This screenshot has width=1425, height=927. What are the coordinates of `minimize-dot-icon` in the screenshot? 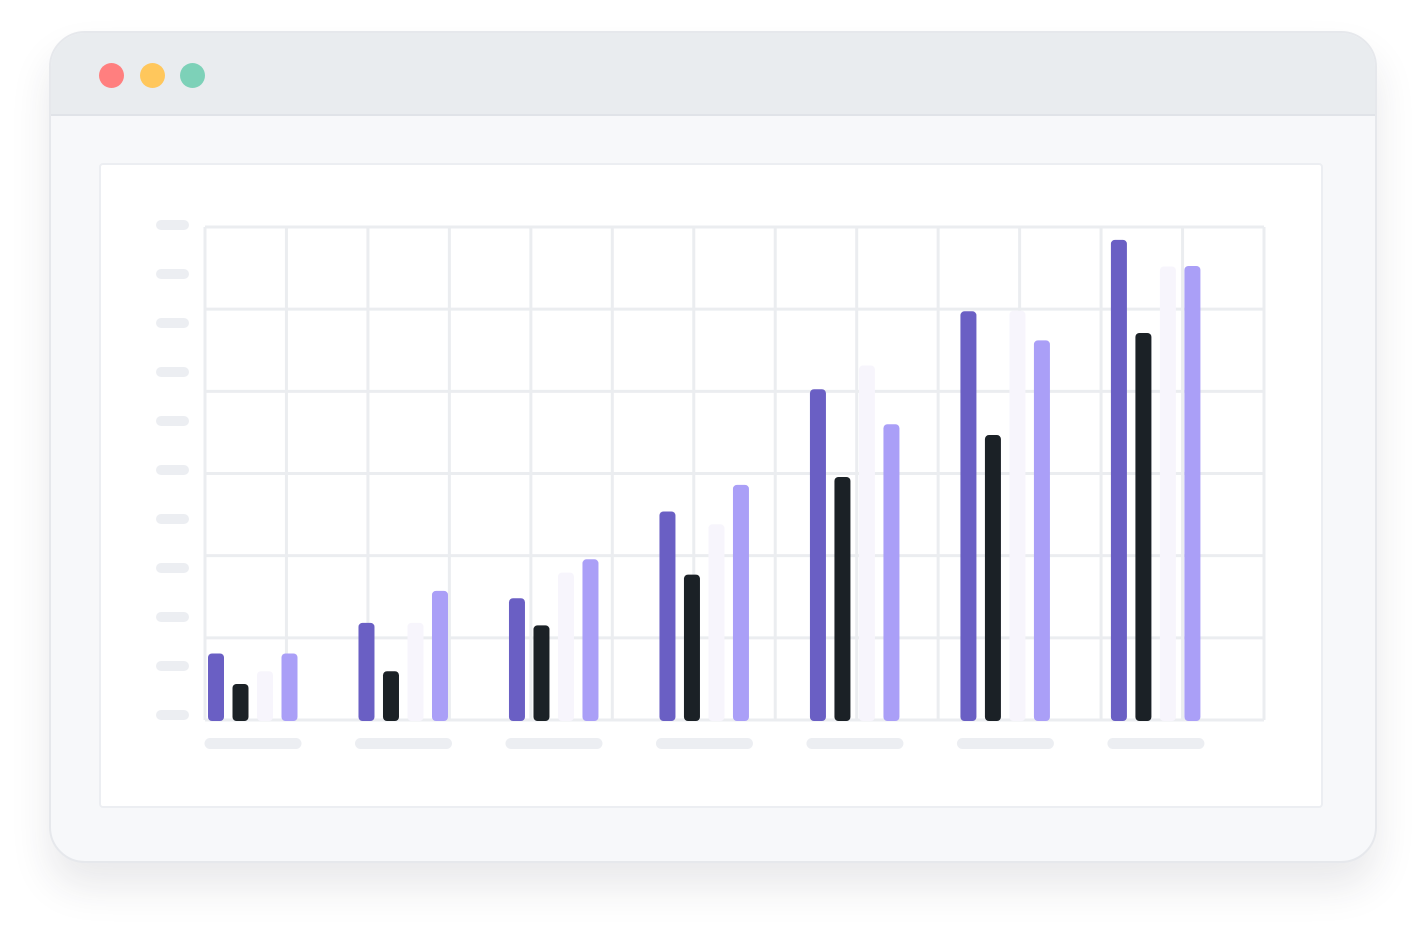 It's located at (152, 75).